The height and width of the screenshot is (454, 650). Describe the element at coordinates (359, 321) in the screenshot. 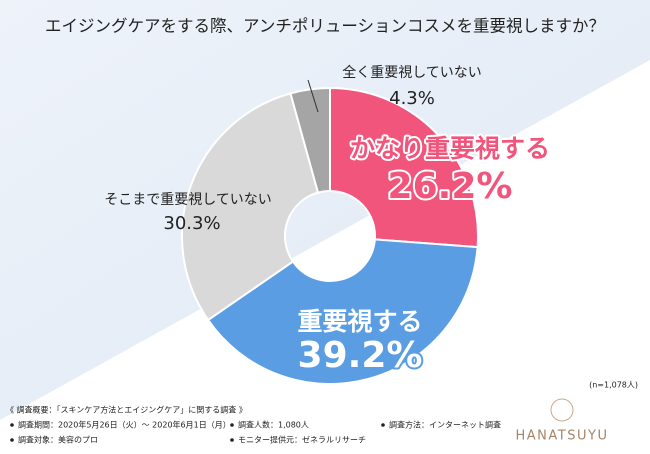

I see `slice-label: 重要視する` at that location.